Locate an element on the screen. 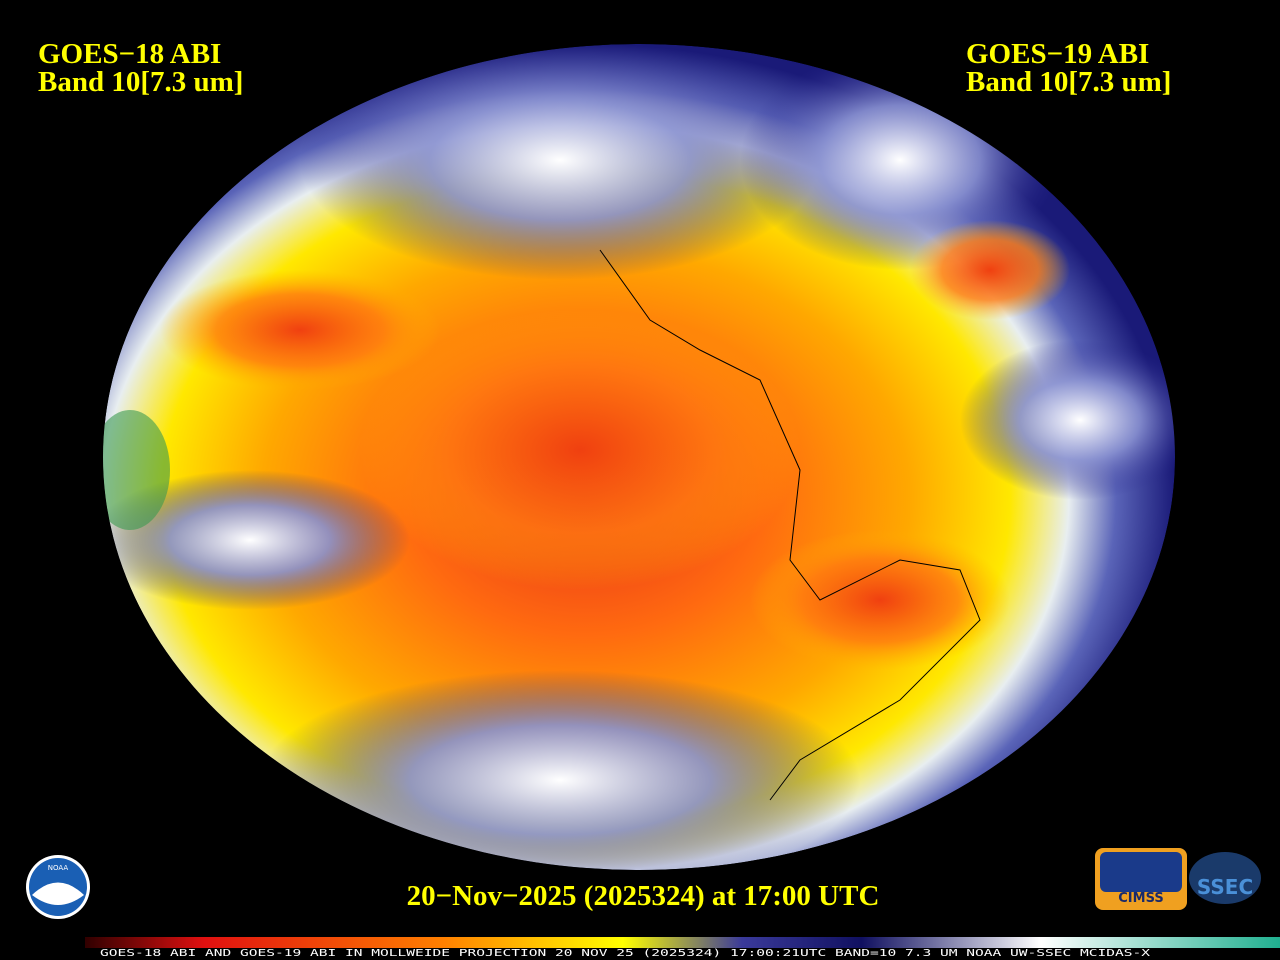 Image resolution: width=1280 pixels, height=960 pixels. ssec-text: SSEC is located at coordinates (1225, 887).